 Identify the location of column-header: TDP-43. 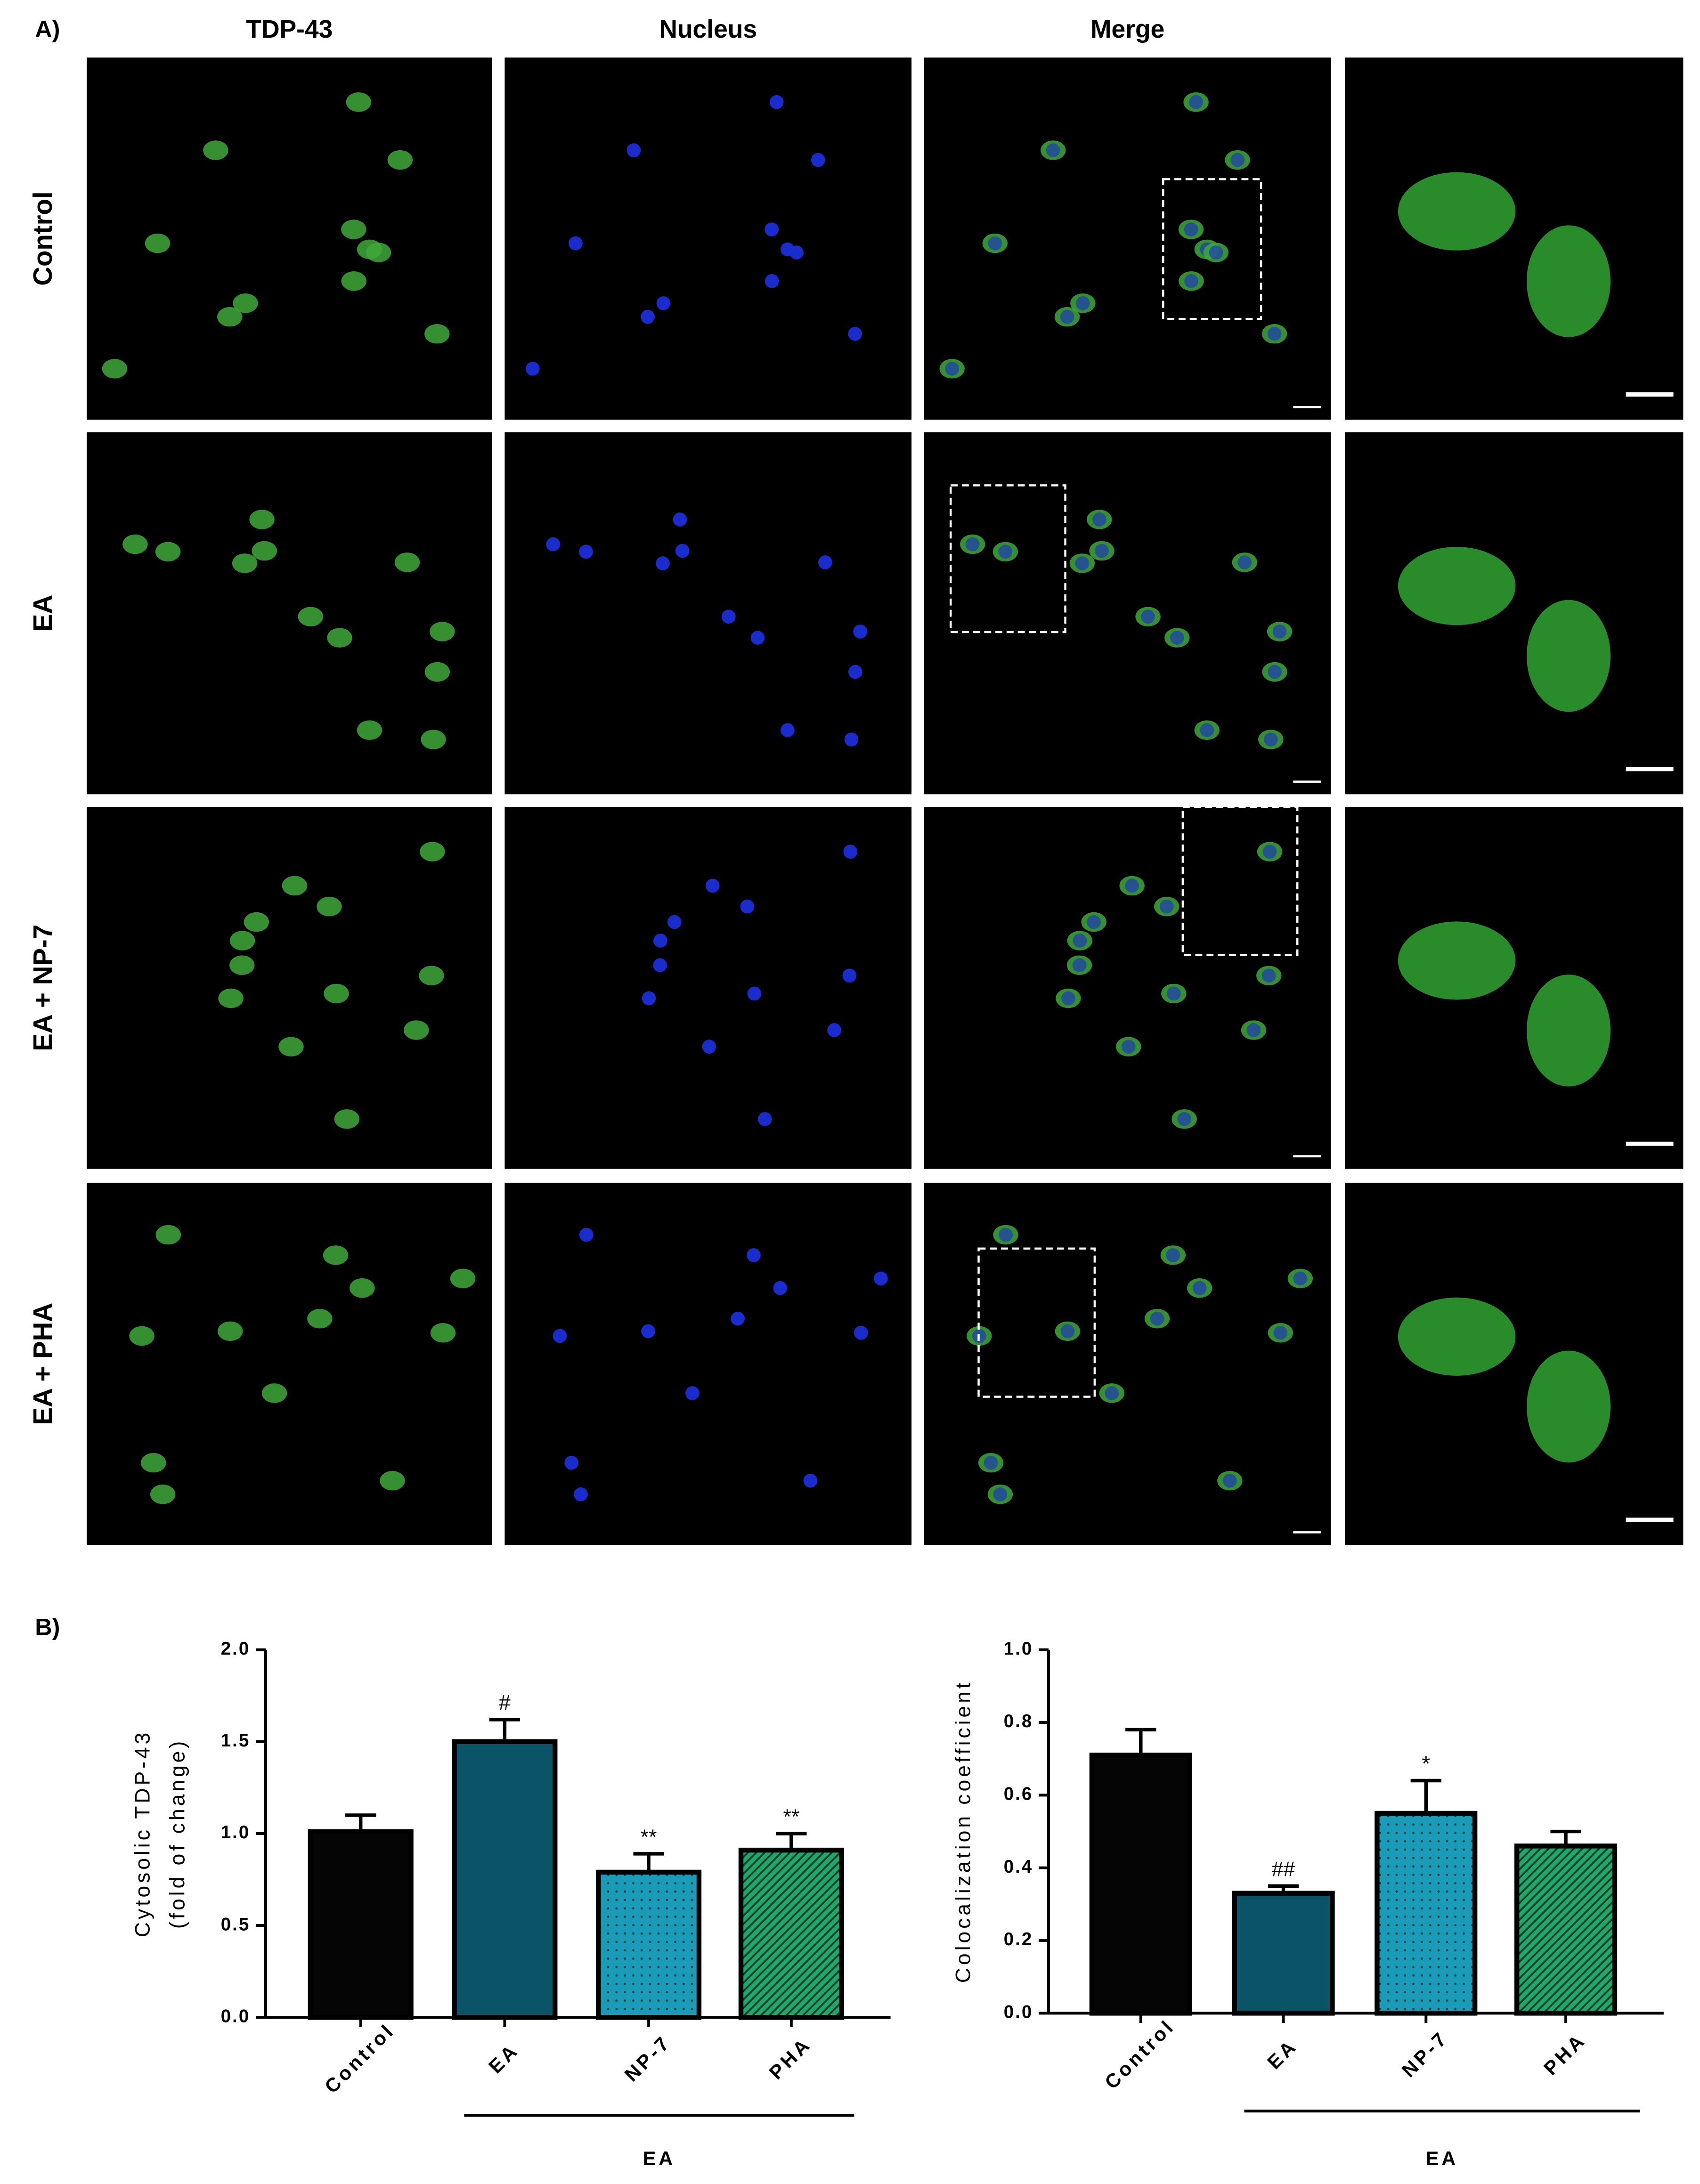
(289, 29).